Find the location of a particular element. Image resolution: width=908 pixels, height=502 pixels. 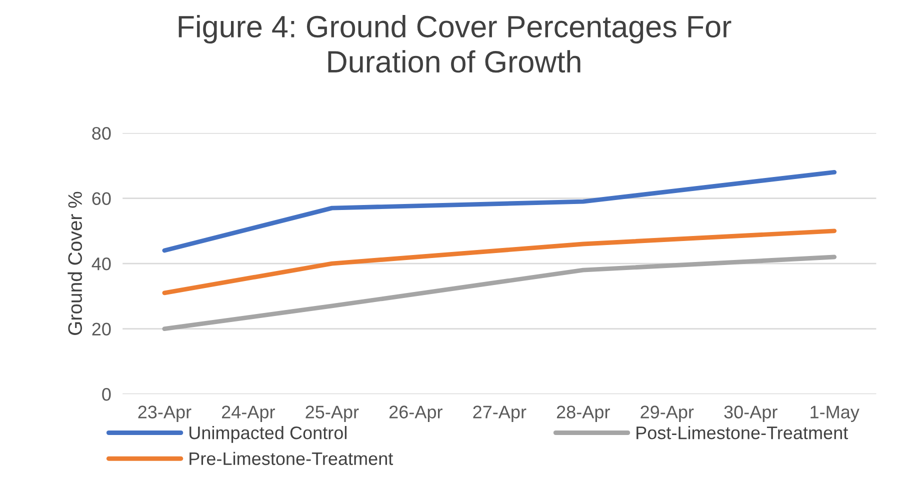

x-tick-label: 25-Apr is located at coordinates (332, 414).